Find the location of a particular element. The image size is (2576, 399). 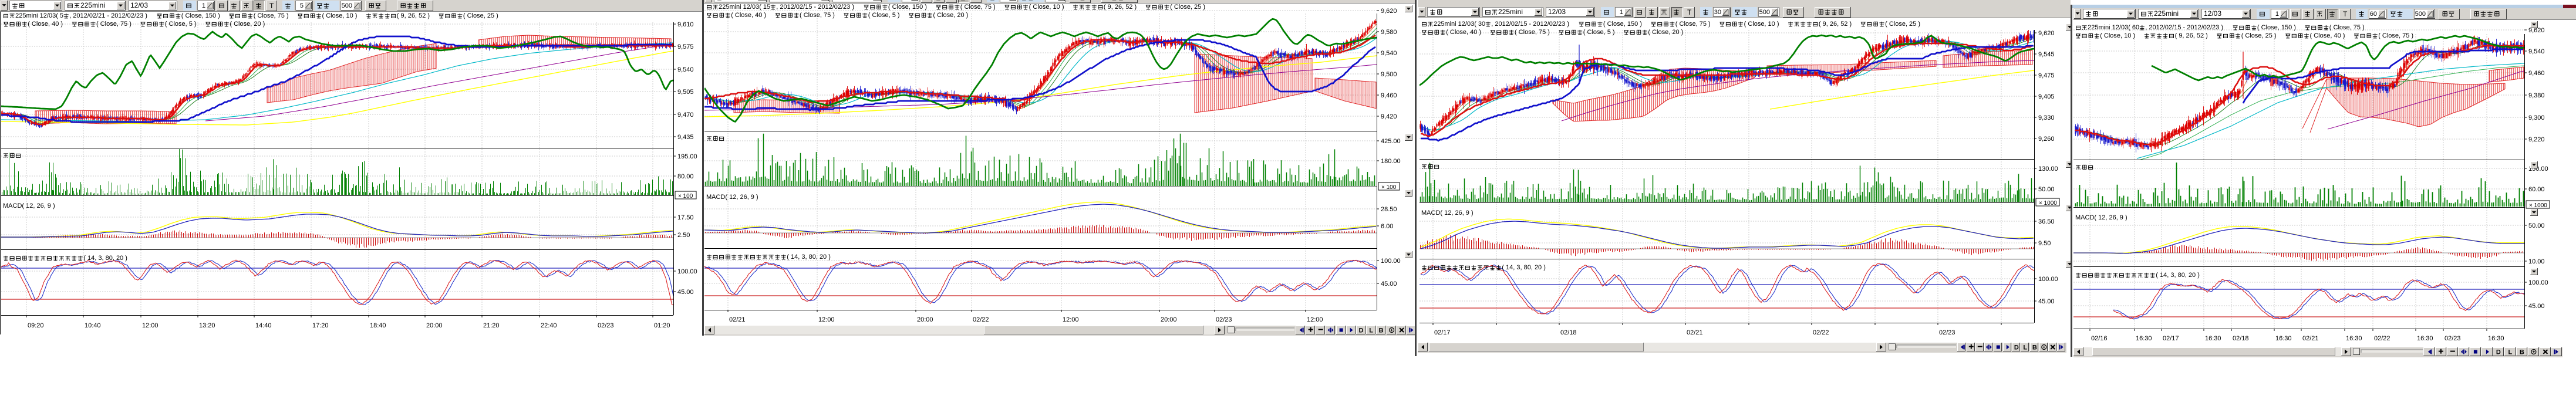

svg-text: 2.50 is located at coordinates (683, 235).